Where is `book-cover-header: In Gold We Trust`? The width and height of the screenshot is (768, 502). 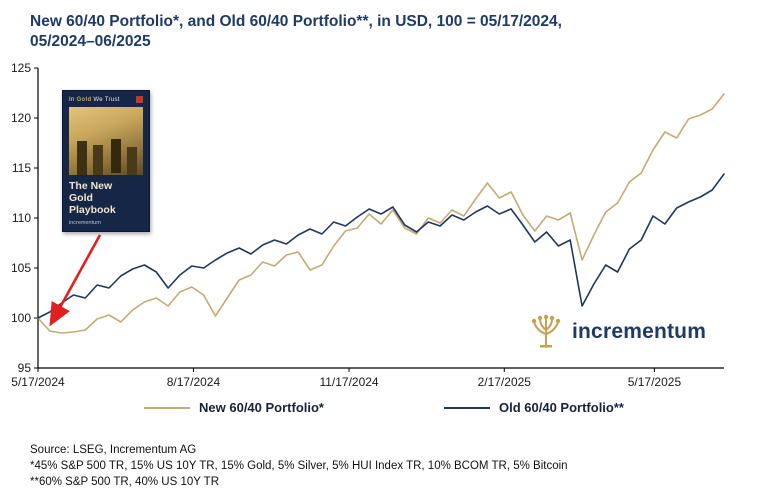 book-cover-header: In Gold We Trust is located at coordinates (106, 99).